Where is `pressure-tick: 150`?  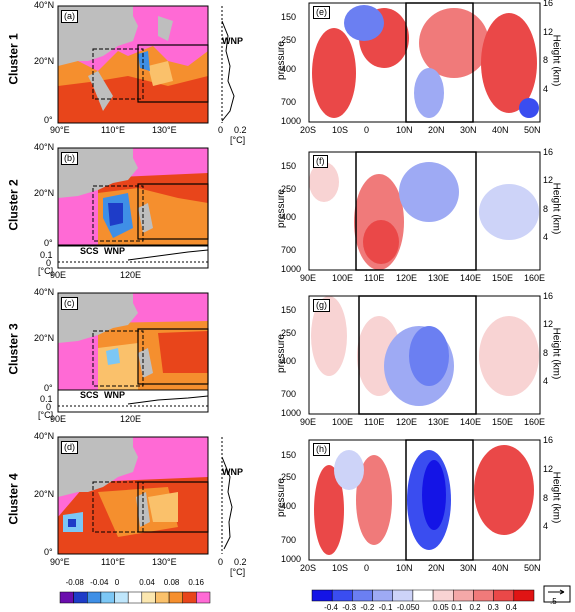
pressure-tick: 150 is located at coordinates (289, 17).